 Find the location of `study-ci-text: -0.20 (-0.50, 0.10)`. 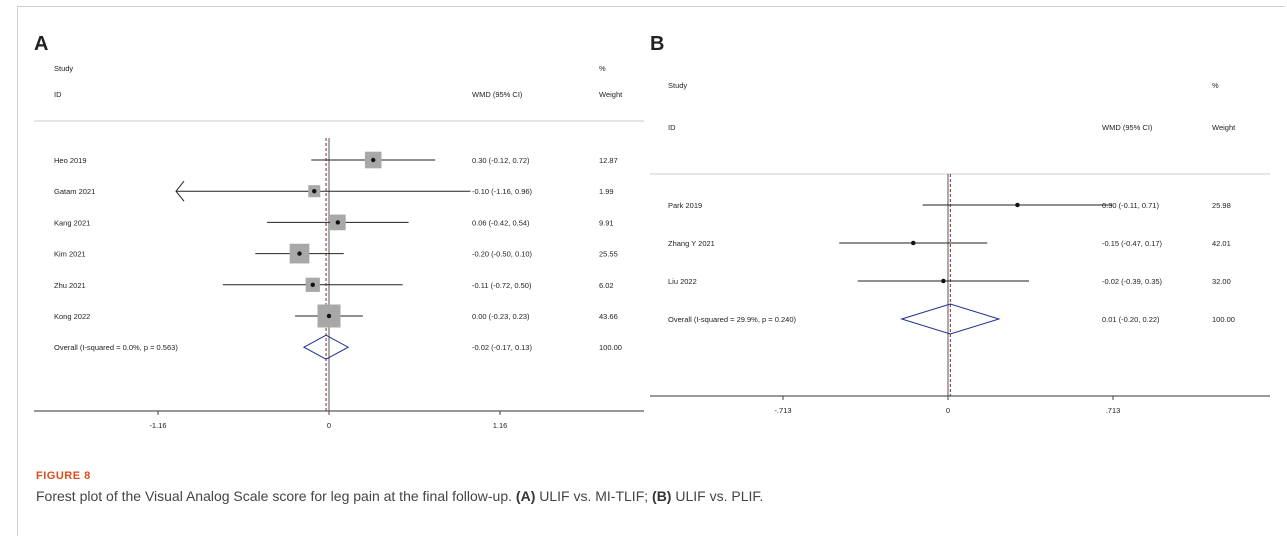

study-ci-text: -0.20 (-0.50, 0.10) is located at coordinates (502, 254).